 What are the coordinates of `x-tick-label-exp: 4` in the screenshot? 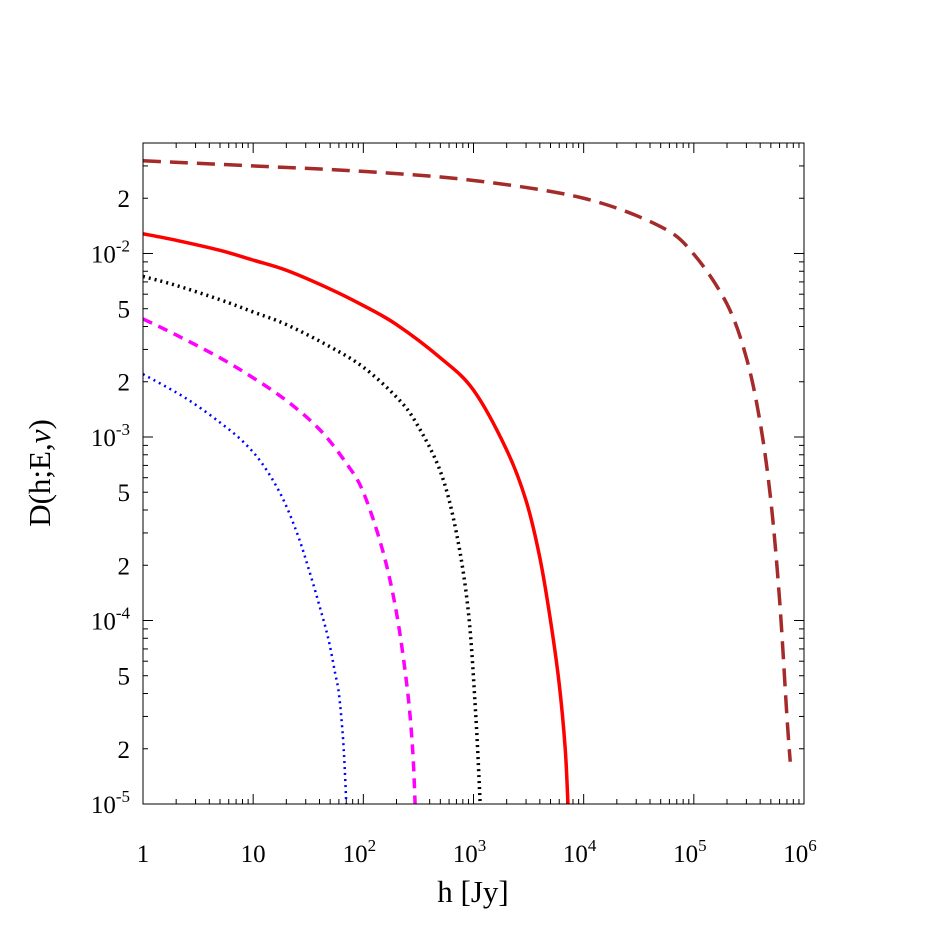 It's located at (592, 845).